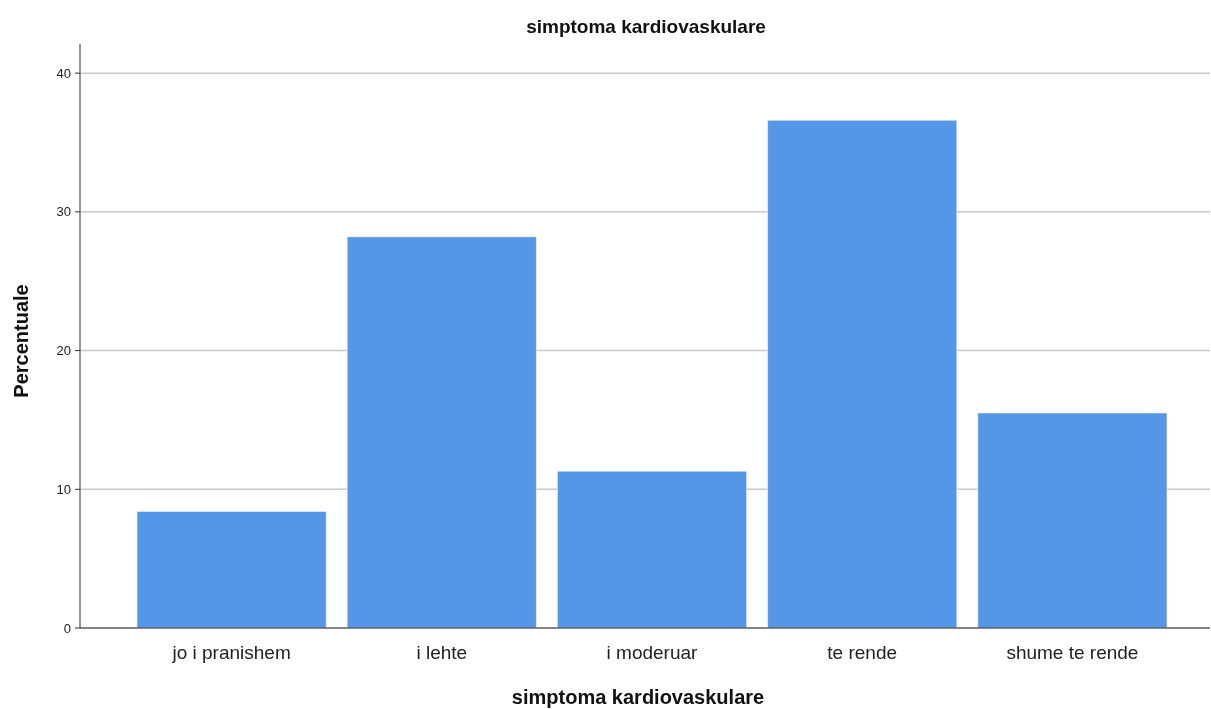 The height and width of the screenshot is (709, 1211). I want to click on x-axis-title: simptoma kardiovaskulare, so click(638, 697).